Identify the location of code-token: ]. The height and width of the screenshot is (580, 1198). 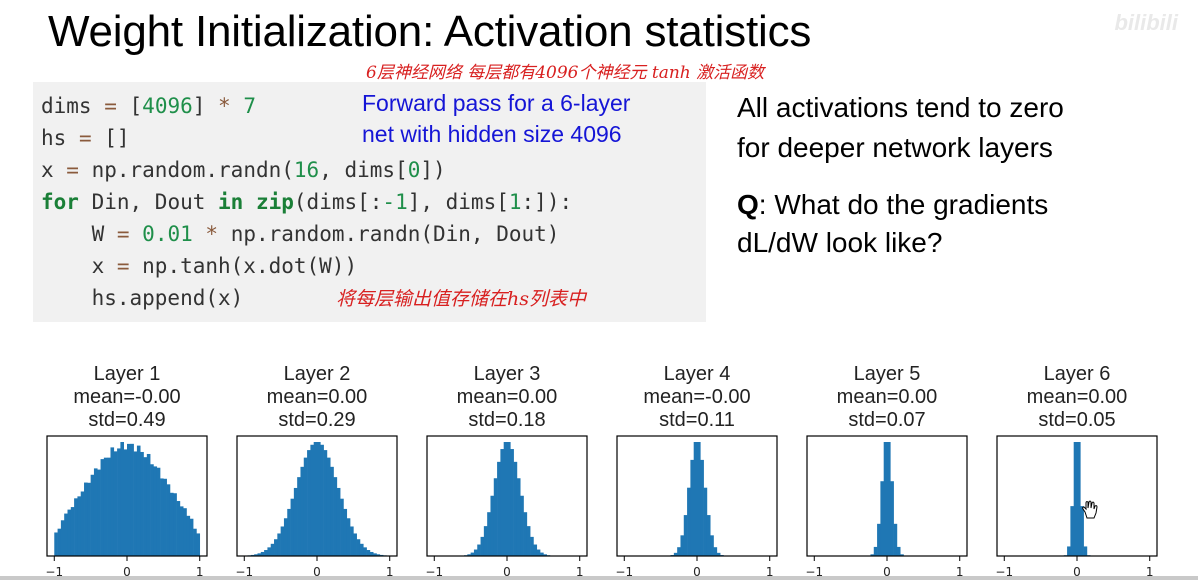
(205, 106).